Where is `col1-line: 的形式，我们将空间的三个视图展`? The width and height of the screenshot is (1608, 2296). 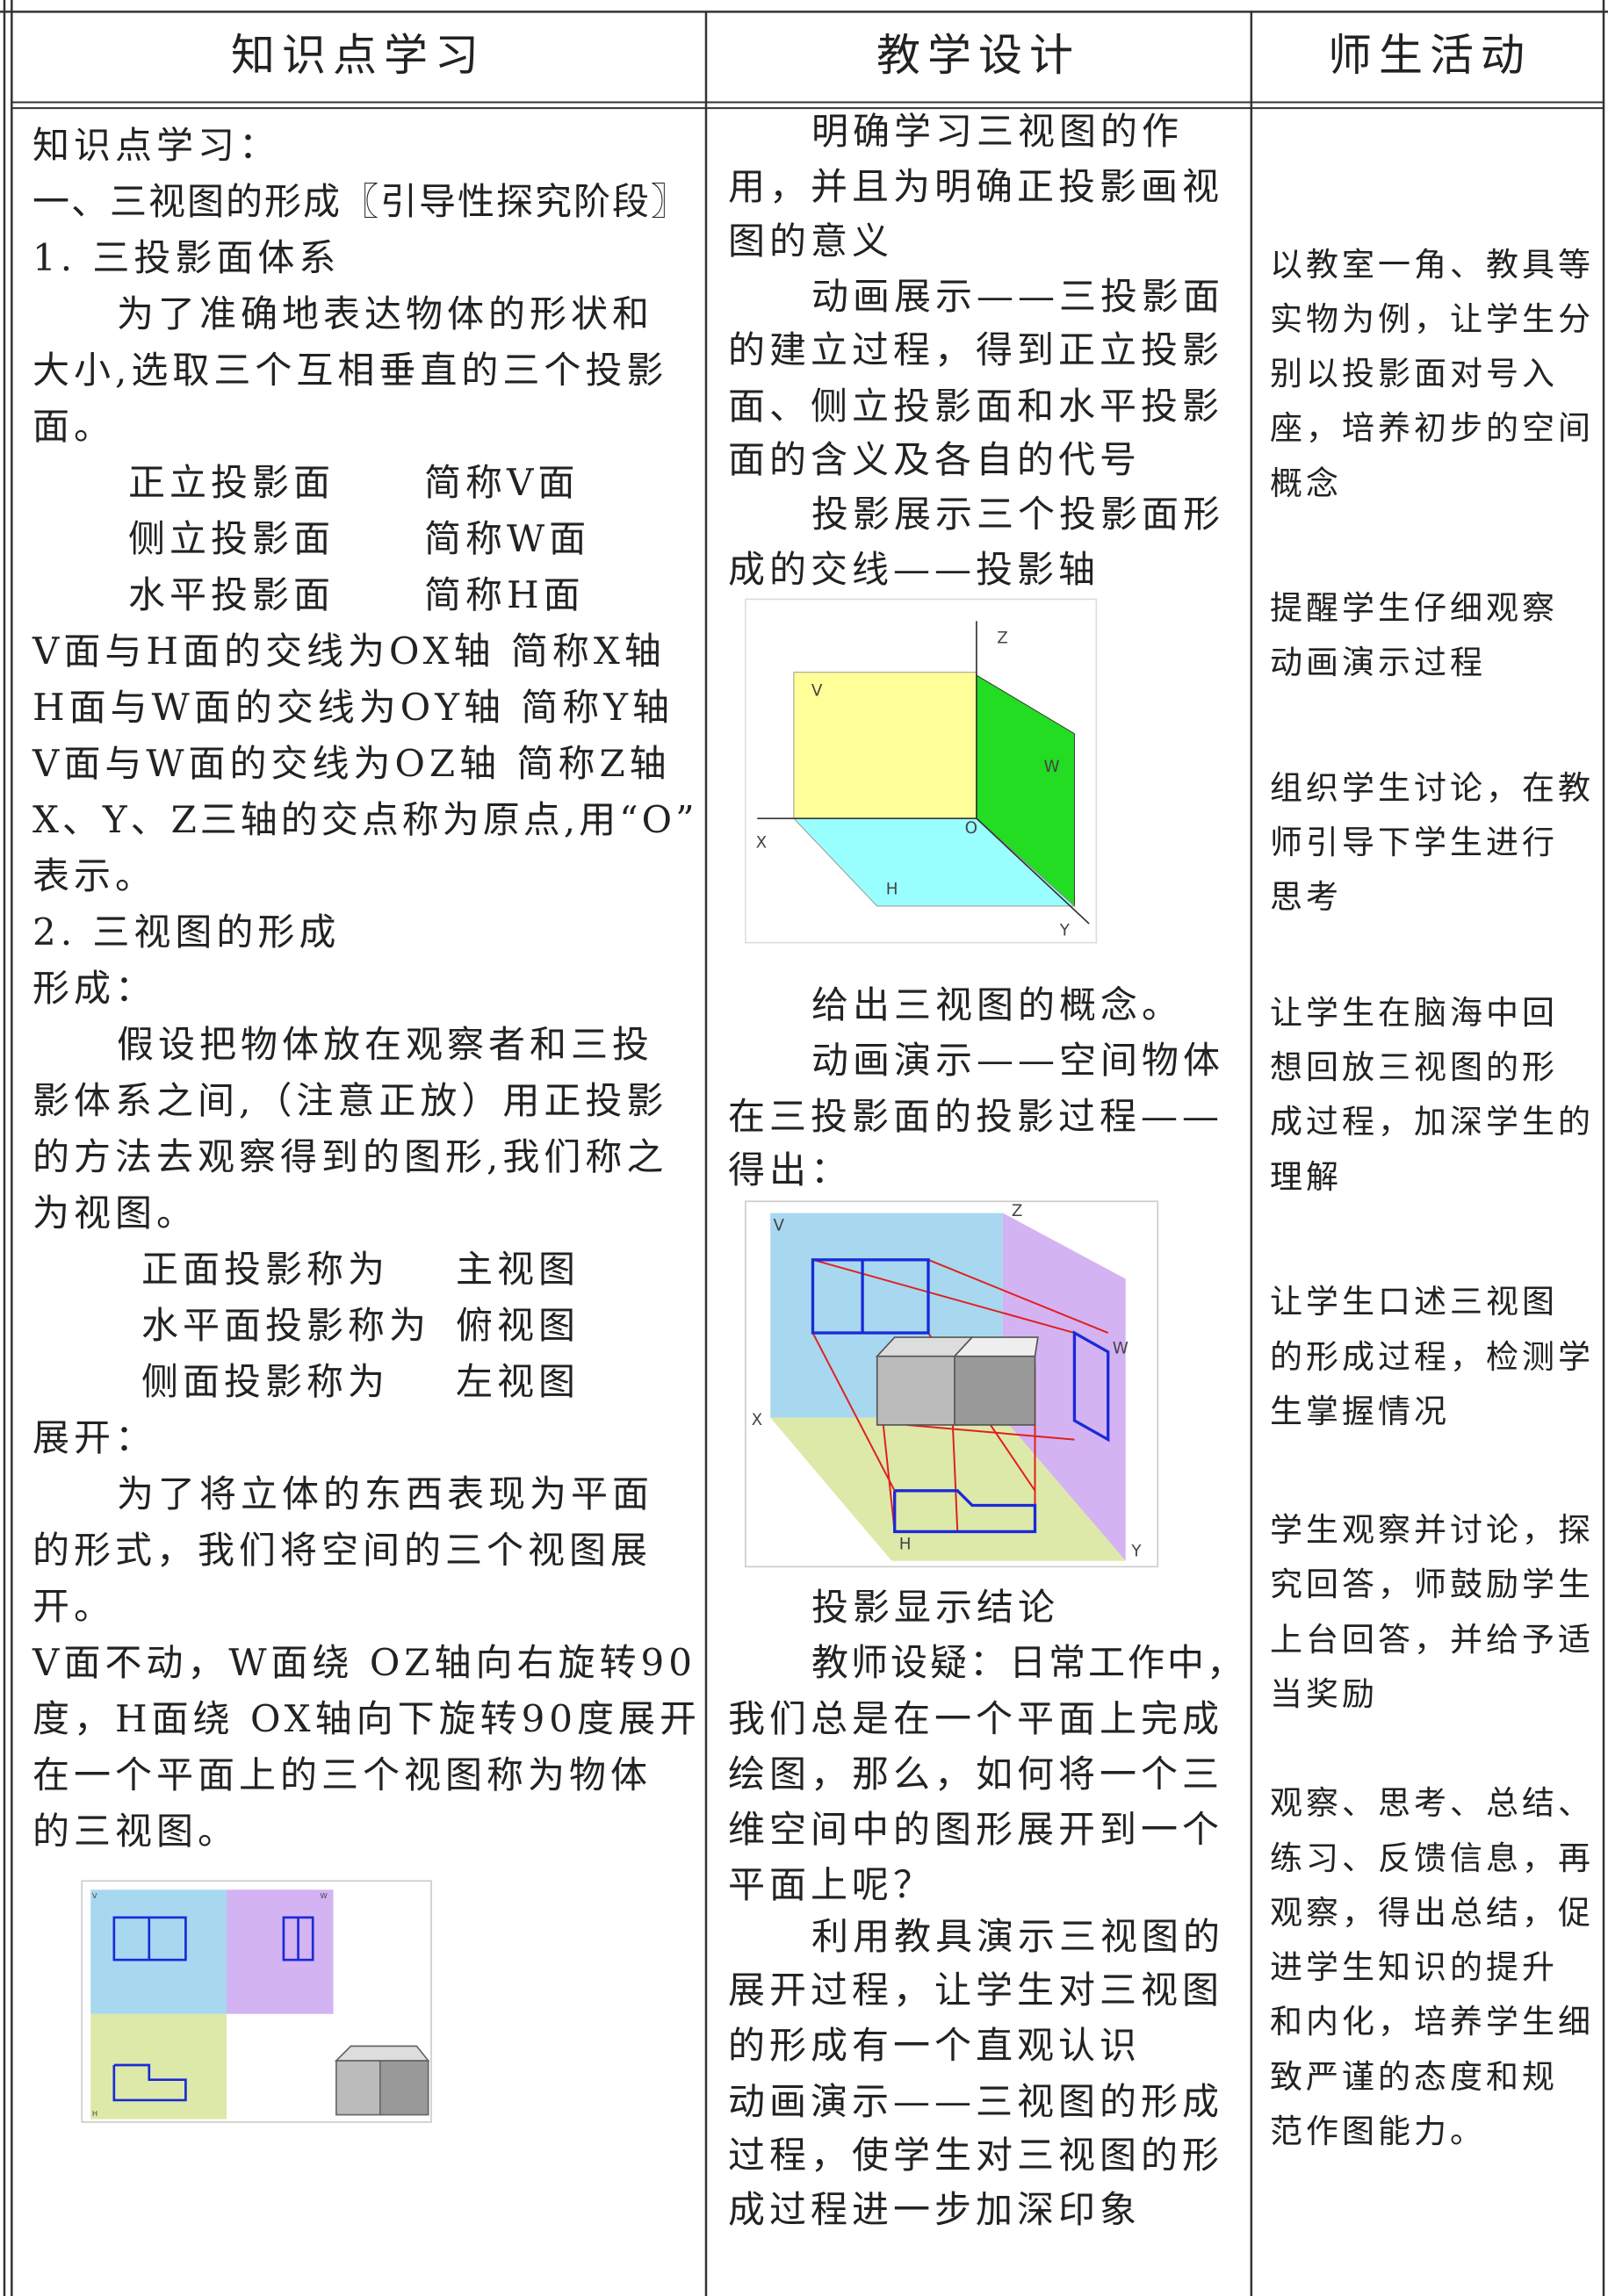 col1-line: 的形式，我们将空间的三个视图展 is located at coordinates (342, 1550).